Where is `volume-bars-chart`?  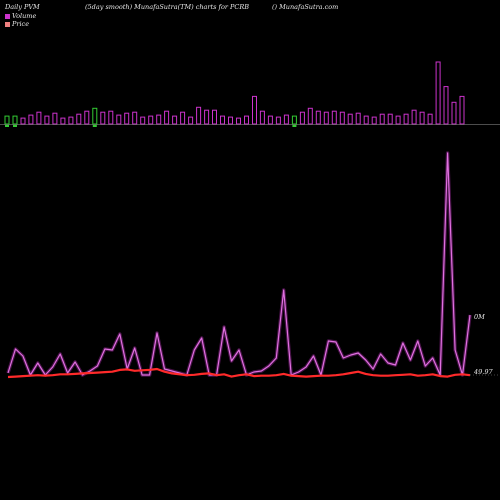 volume-bars-chart is located at coordinates (250, 94).